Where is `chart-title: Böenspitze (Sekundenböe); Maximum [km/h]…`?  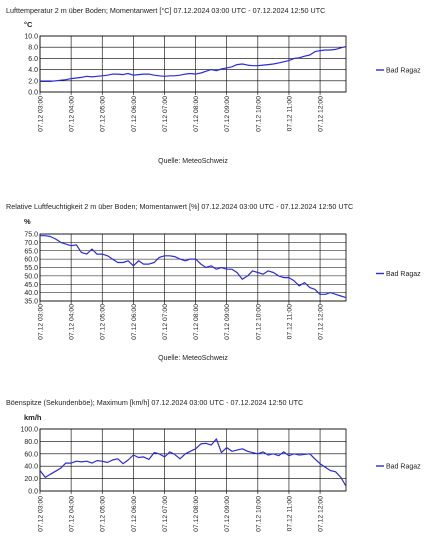
chart-title: Böenspitze (Sekundenböe); Maximum [km/h]… is located at coordinates (154, 402).